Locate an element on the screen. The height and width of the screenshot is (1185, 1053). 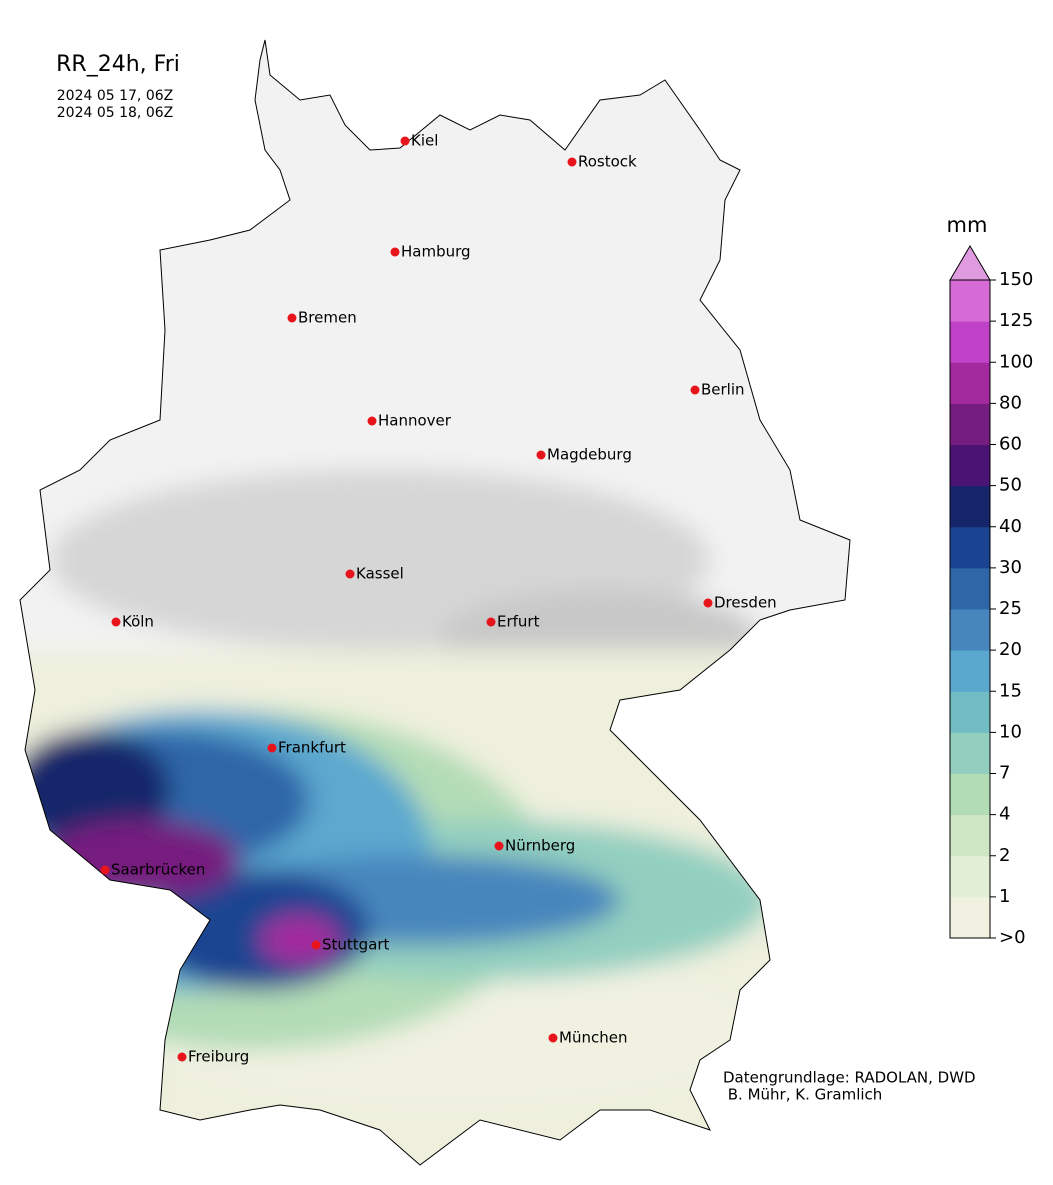
city-label: Nürnberg is located at coordinates (540, 846).